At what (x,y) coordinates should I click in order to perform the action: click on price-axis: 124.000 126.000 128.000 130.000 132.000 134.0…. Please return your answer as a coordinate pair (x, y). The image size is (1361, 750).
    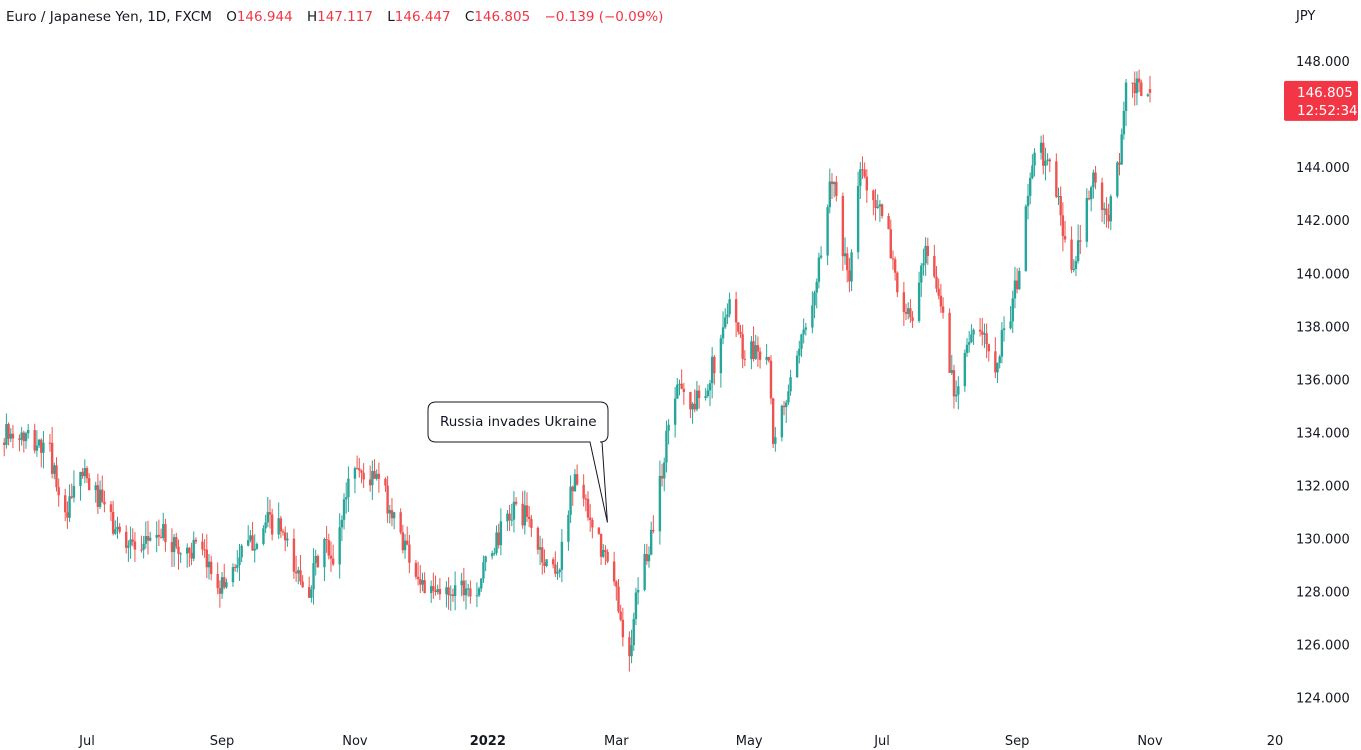
    Looking at the image, I should click on (1323, 380).